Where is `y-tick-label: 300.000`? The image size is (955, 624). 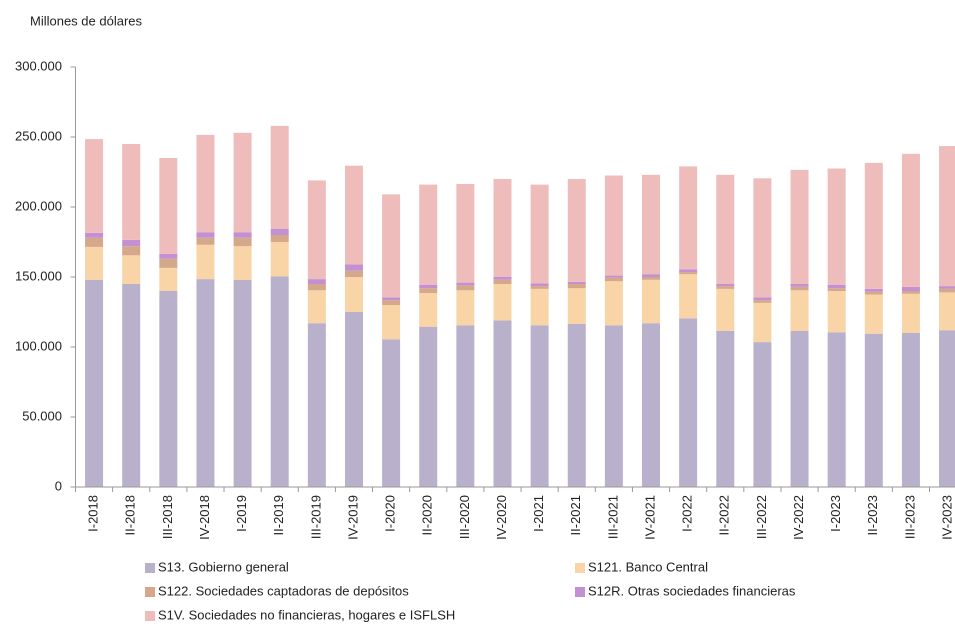
y-tick-label: 300.000 is located at coordinates (38, 65).